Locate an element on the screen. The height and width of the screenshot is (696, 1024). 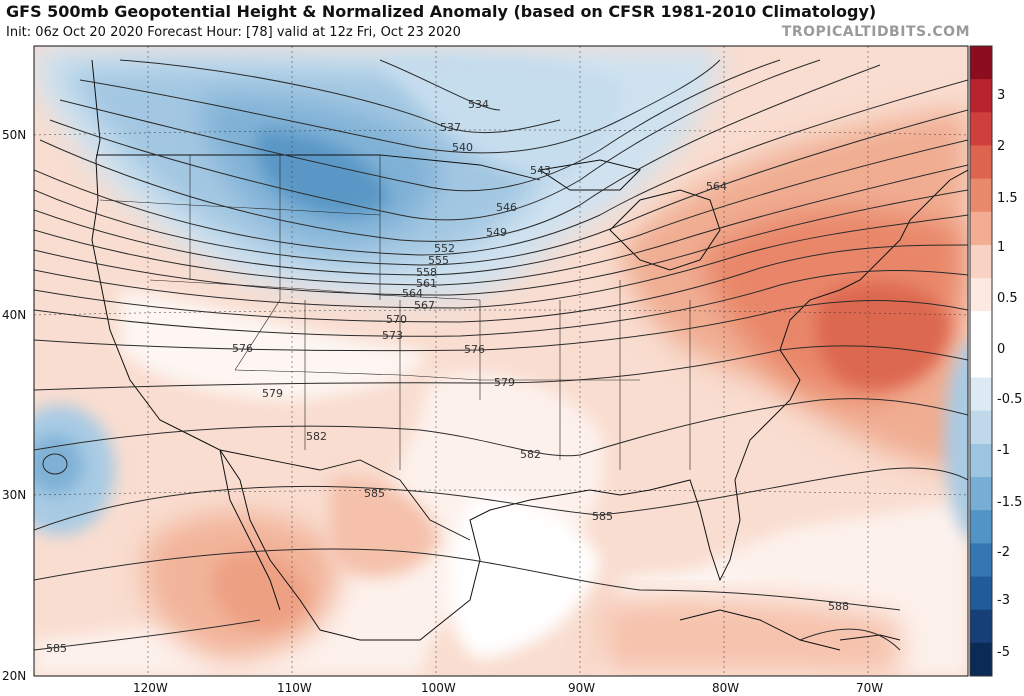
lon-label: 80W is located at coordinates (725, 688).